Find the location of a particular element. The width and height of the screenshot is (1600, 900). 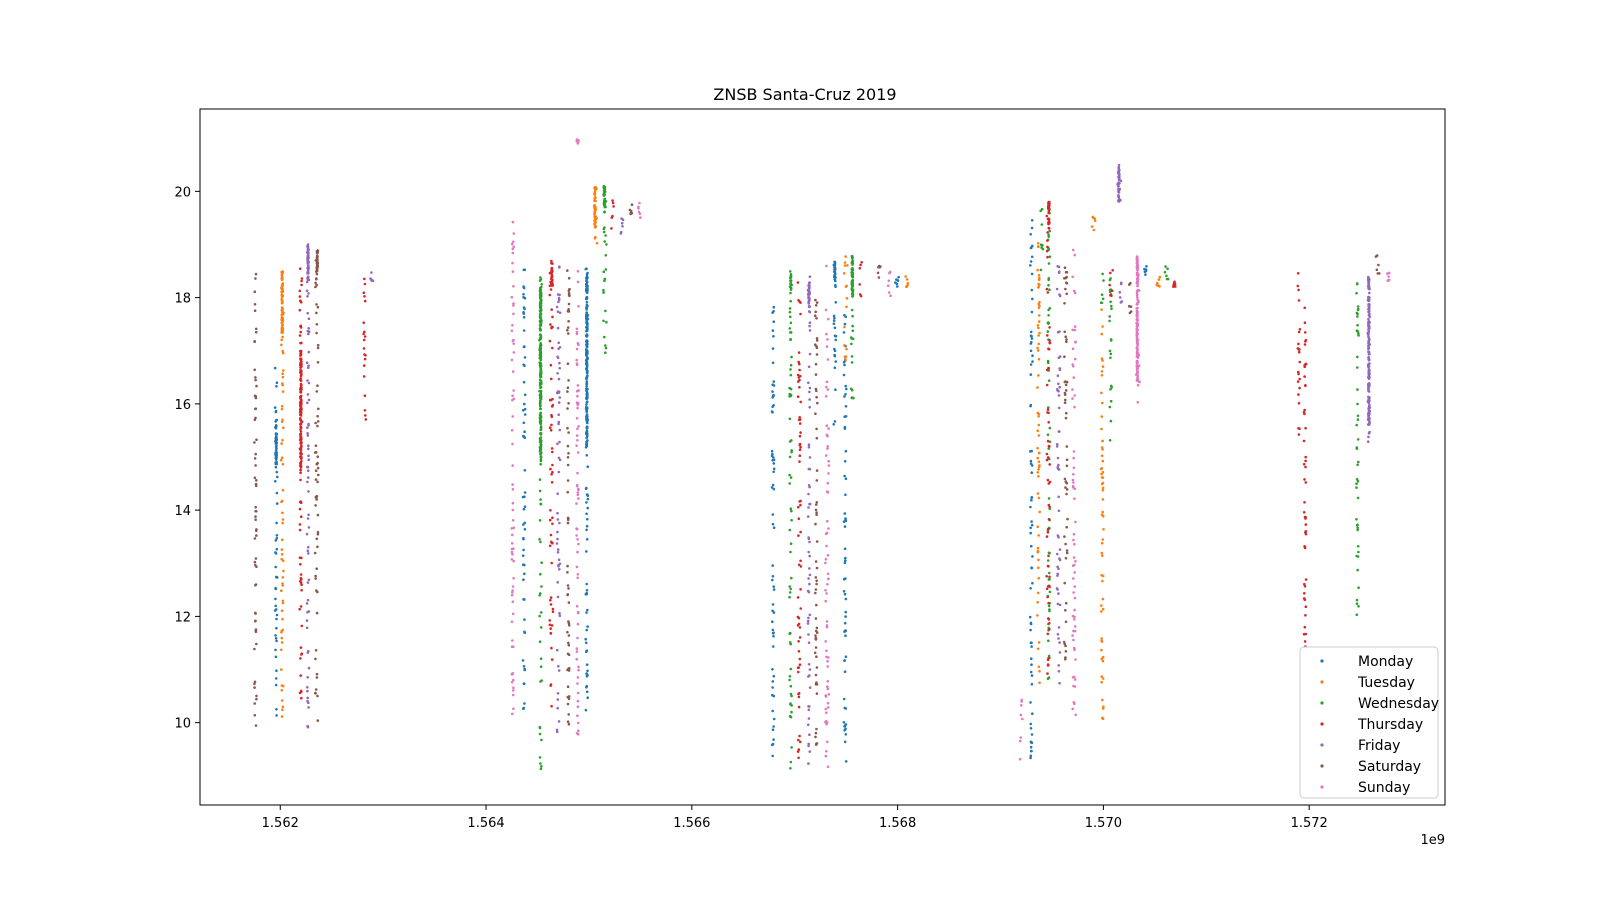

legend-label-saturday: Saturday is located at coordinates (1389, 767).